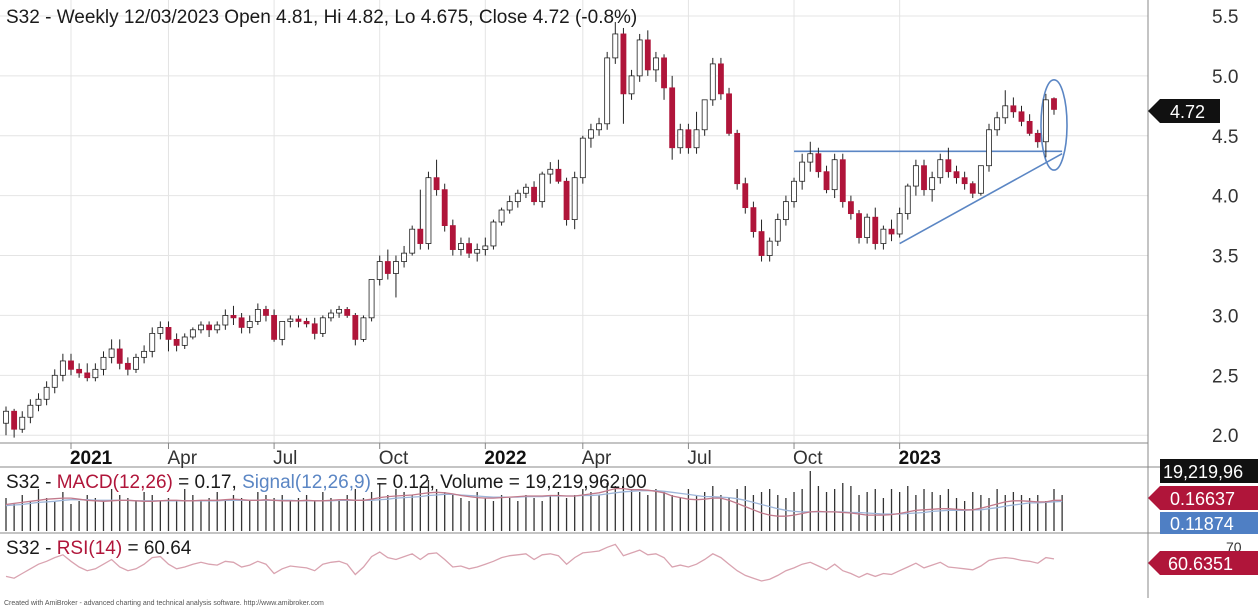  I want to click on x-tick-label: 2022, so click(505, 458).